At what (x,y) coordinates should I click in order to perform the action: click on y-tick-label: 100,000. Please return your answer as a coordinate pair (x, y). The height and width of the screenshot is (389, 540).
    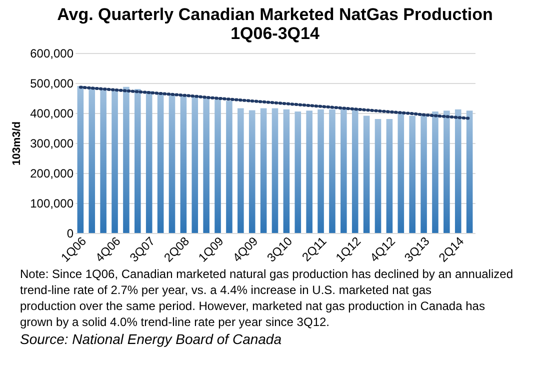
    Looking at the image, I should click on (52, 203).